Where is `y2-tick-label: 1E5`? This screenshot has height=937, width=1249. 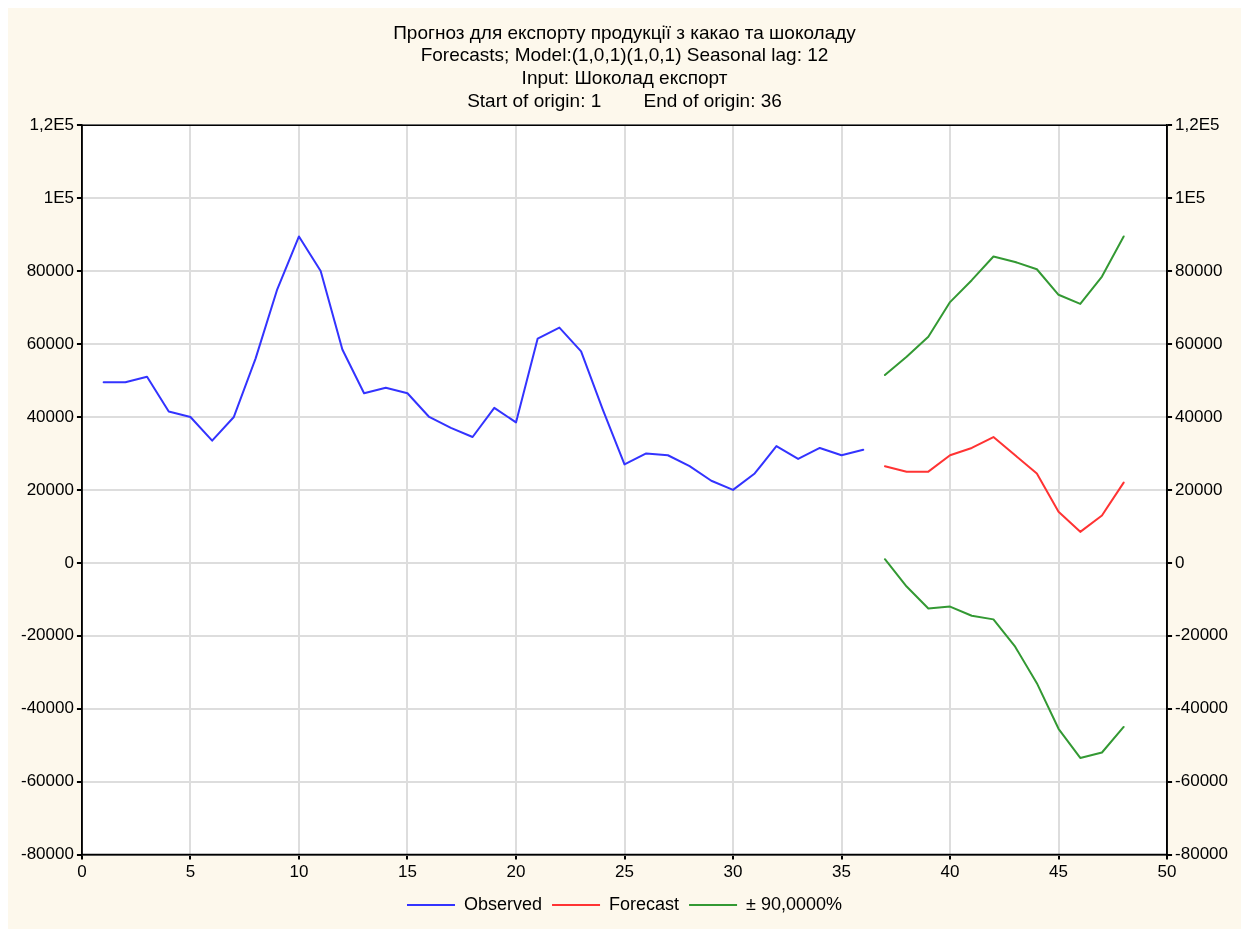 y2-tick-label: 1E5 is located at coordinates (1190, 197).